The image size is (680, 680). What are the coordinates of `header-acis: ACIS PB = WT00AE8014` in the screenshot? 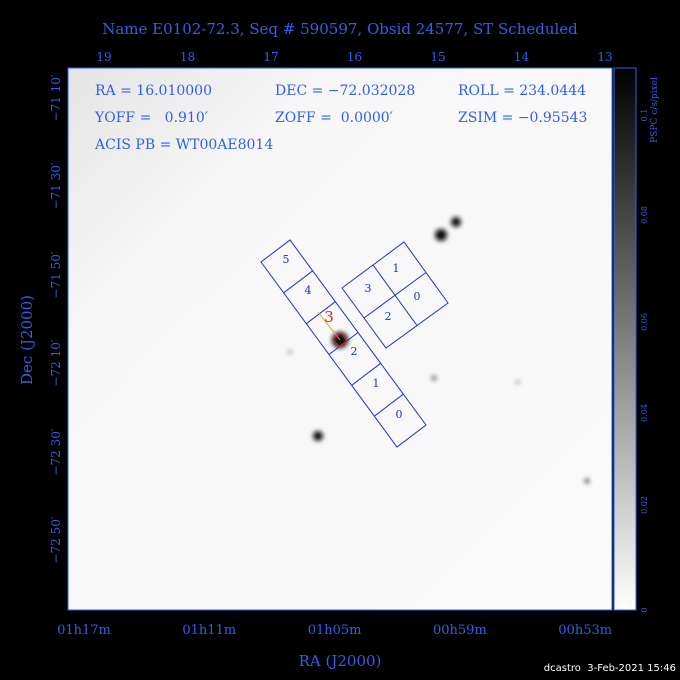 It's located at (183, 145).